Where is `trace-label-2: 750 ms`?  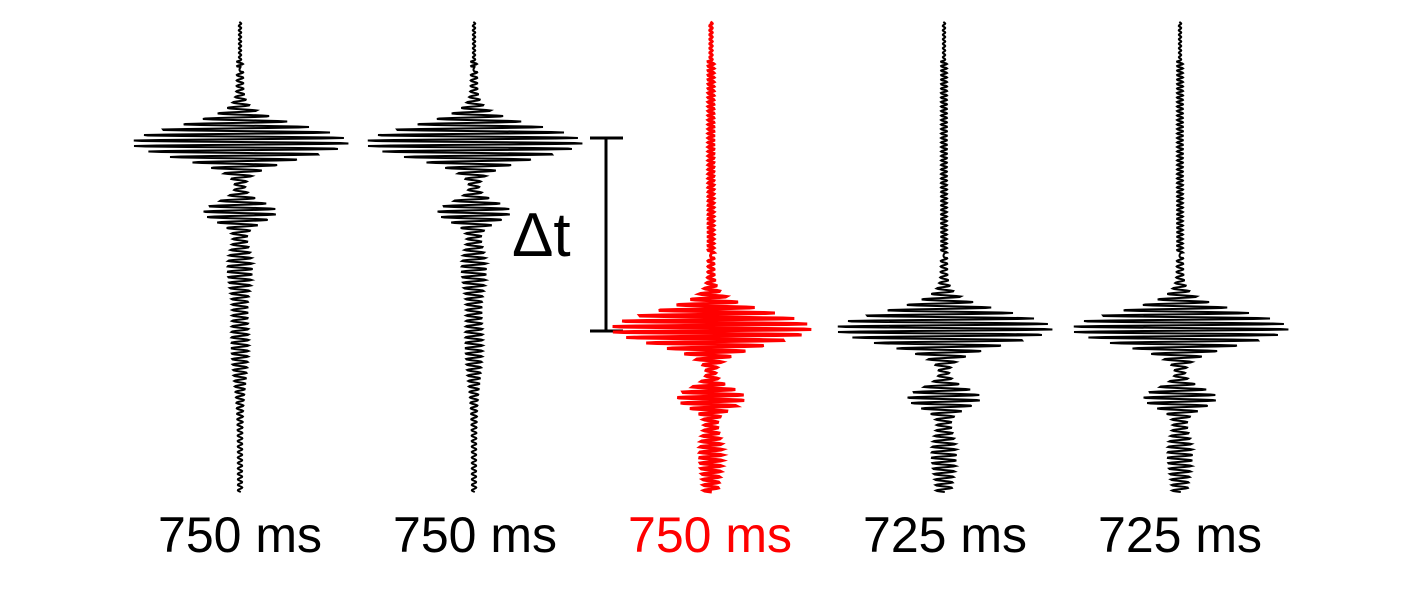
trace-label-2: 750 ms is located at coordinates (475, 535).